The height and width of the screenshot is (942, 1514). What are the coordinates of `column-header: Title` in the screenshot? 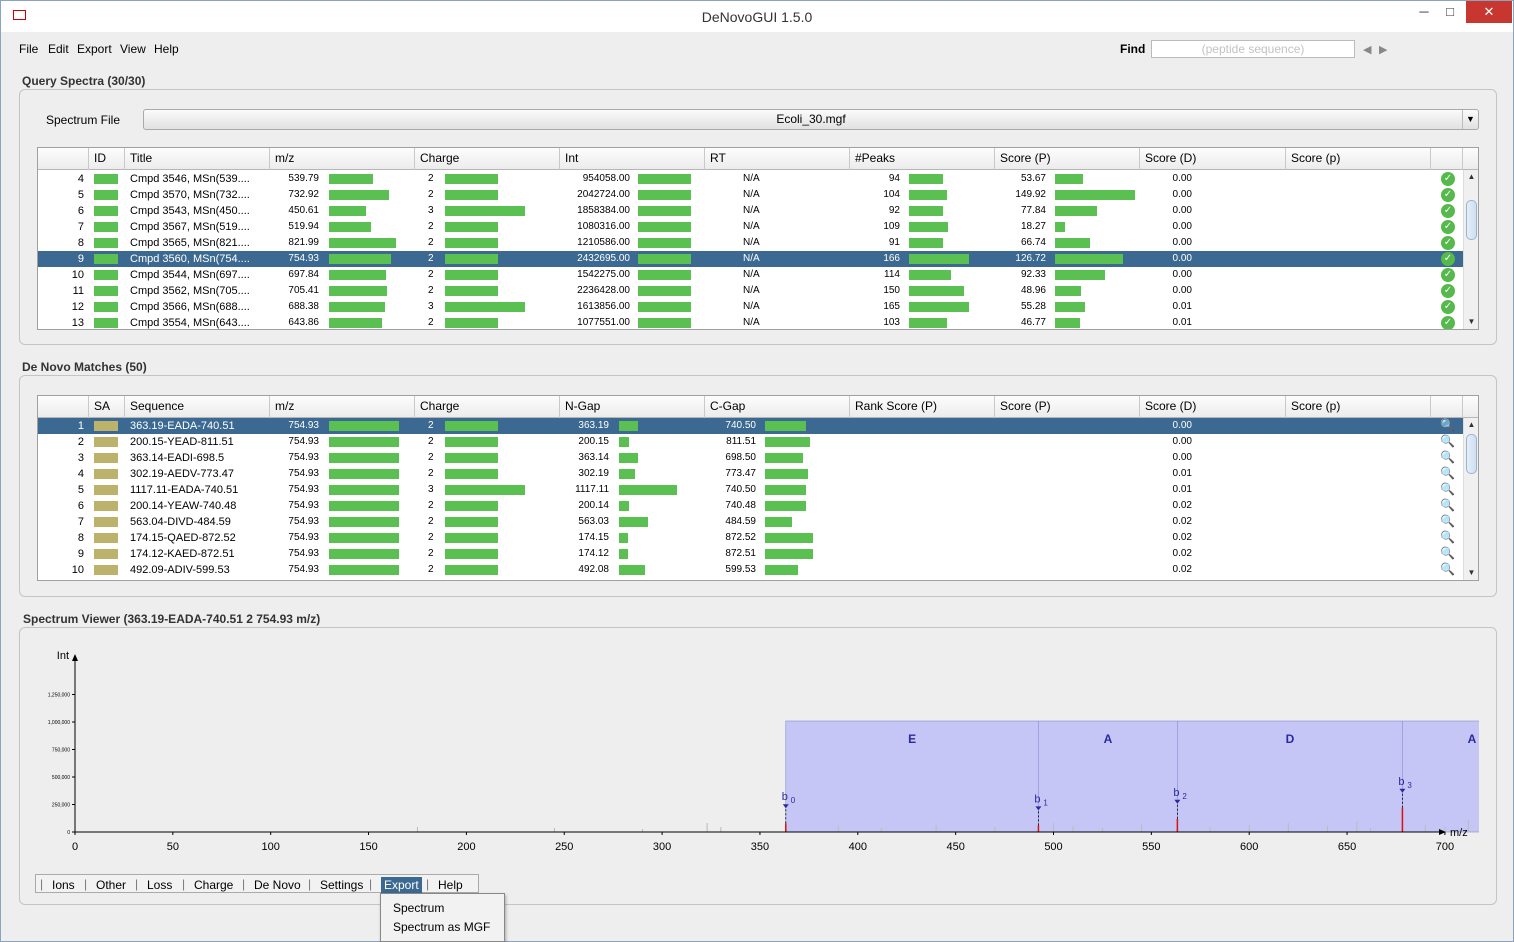 It's located at (197, 159).